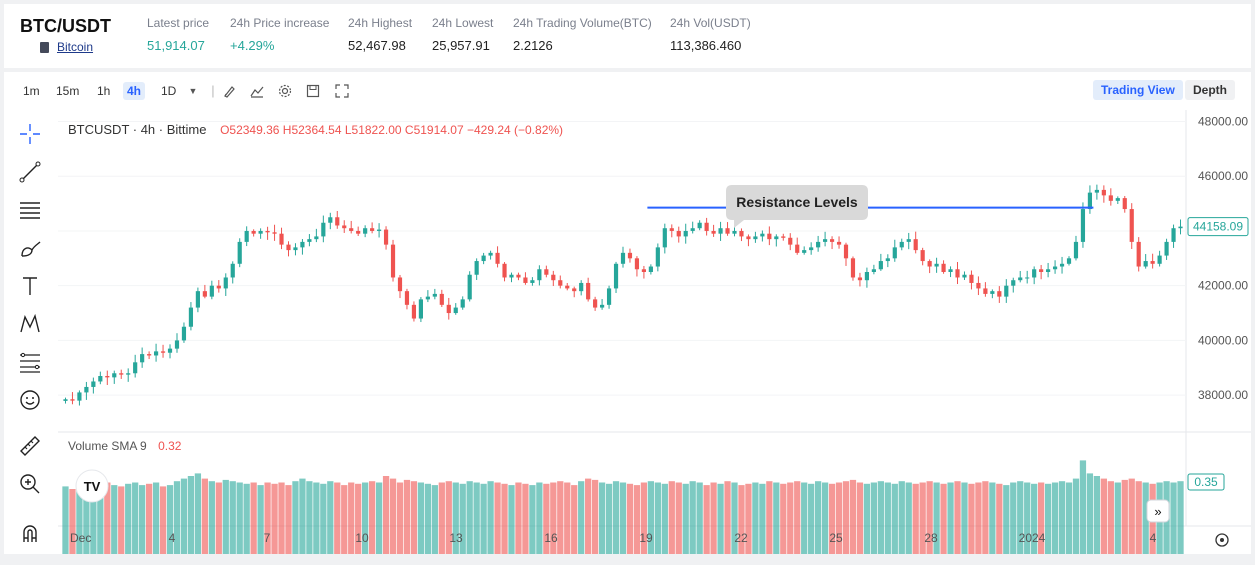  I want to click on axis-settings-icon, so click(1222, 540).